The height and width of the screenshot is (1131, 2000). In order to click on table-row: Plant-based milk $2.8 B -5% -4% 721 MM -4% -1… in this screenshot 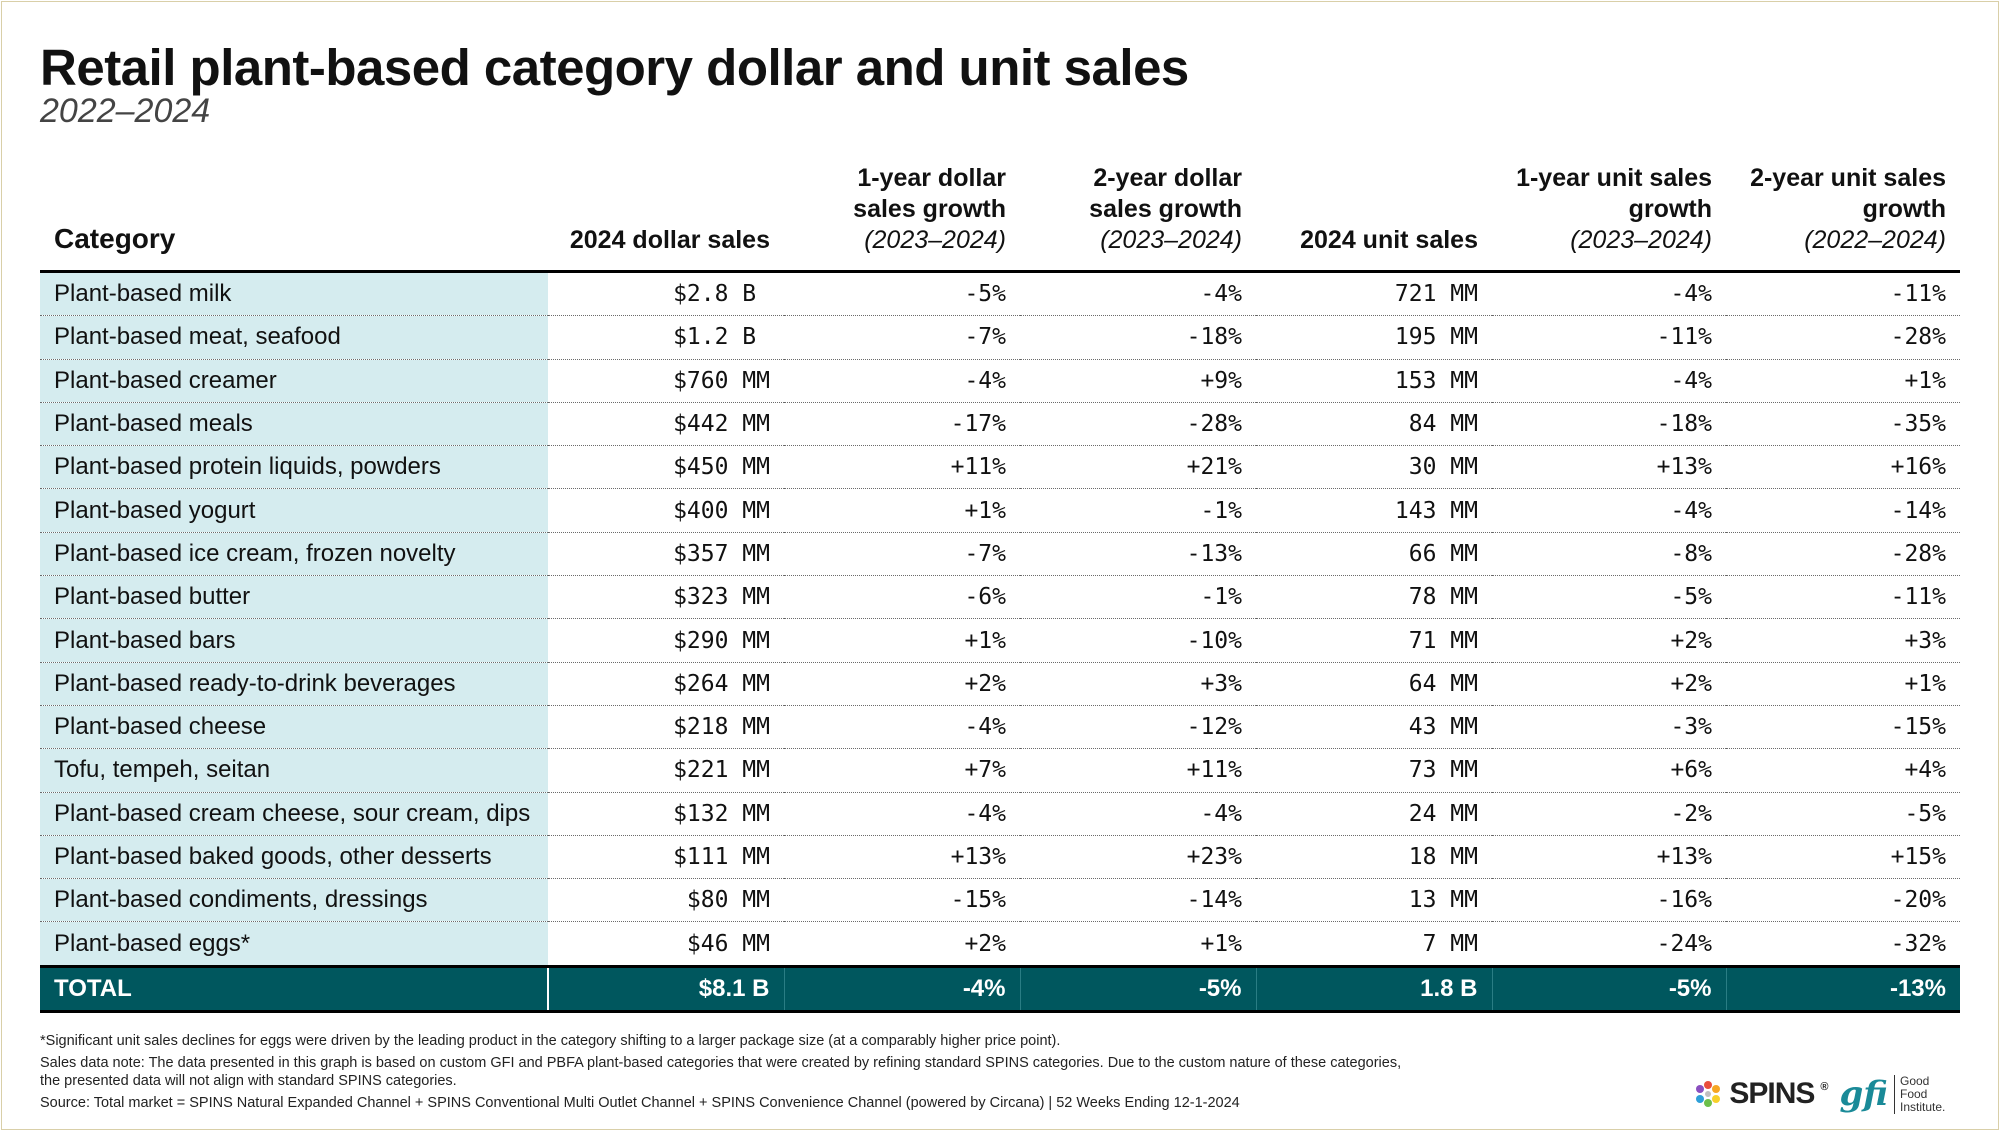, I will do `click(1000, 294)`.